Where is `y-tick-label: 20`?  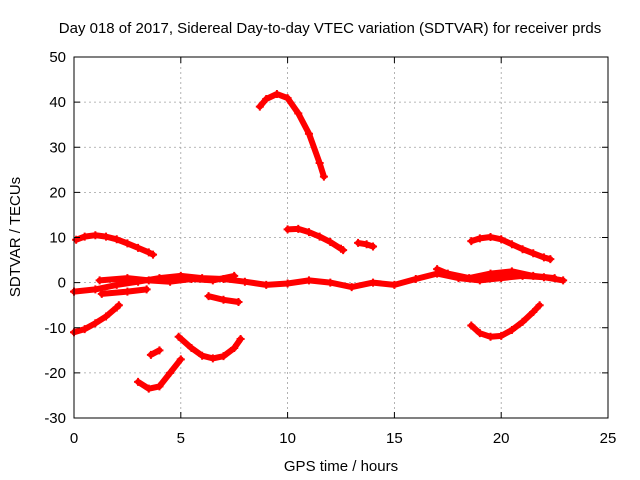 y-tick-label: 20 is located at coordinates (57, 192).